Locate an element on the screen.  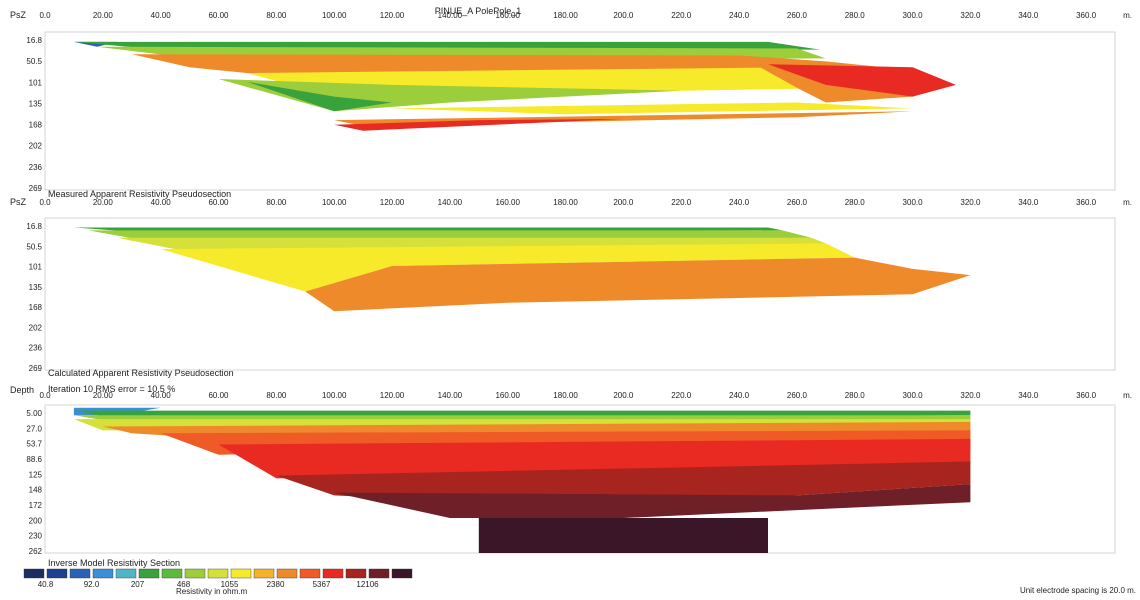
y-tick-label: 16.8 is located at coordinates (34, 226).